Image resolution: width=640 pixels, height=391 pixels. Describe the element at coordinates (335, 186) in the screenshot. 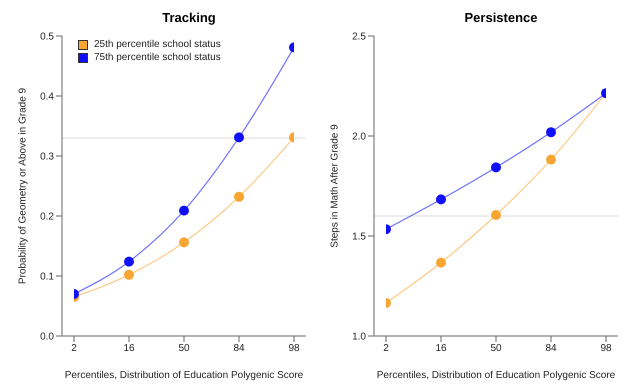

I see `y-axis-title: Steps in Math After Grade 9` at that location.